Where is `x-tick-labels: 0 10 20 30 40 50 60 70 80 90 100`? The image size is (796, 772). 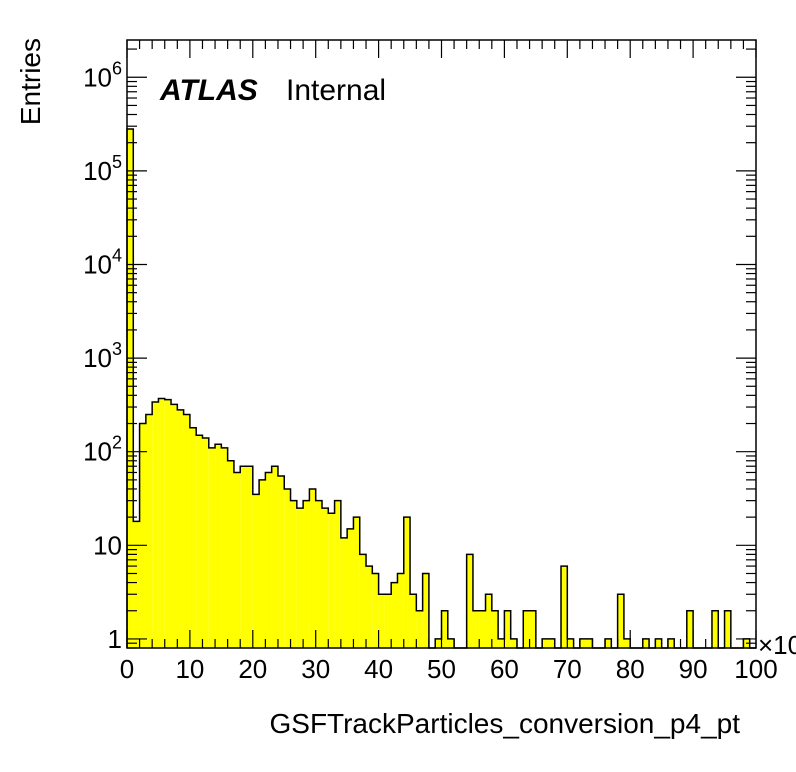
x-tick-labels: 0 10 20 30 40 50 60 70 80 90 100 is located at coordinates (449, 669).